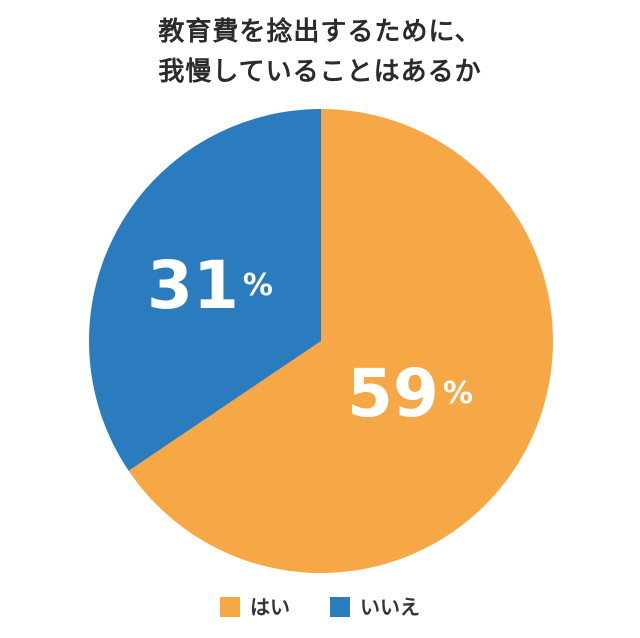 This screenshot has height=638, width=640. I want to click on data-label-value-hai: 59, so click(393, 393).